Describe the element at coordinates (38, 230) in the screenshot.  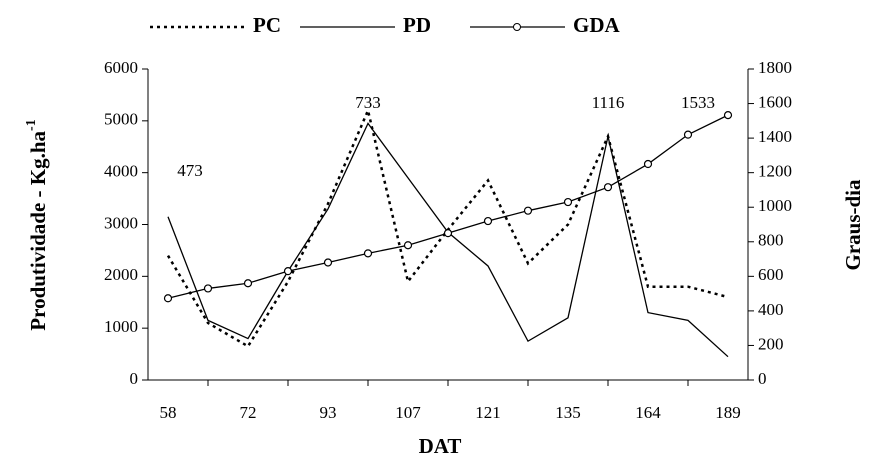
I see `y-axis-label-text: Produtividade - Kg.ha` at that location.